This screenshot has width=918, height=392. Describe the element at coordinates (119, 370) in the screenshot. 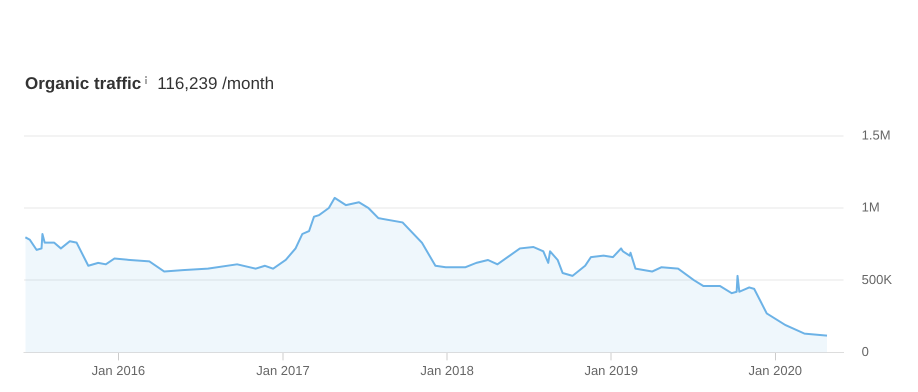

I see `x-tick-label: Jan 2016` at that location.